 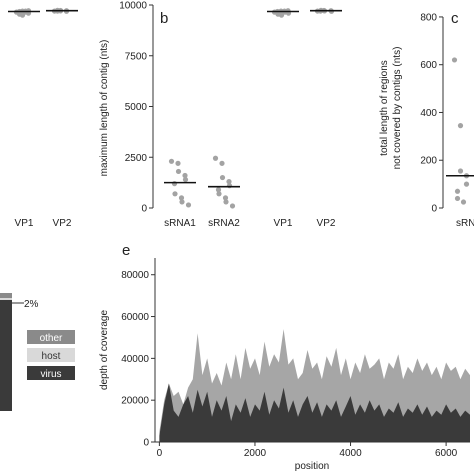 What do you see at coordinates (135, 275) in the screenshot?
I see `panel-e-y-tick-label: 80000` at bounding box center [135, 275].